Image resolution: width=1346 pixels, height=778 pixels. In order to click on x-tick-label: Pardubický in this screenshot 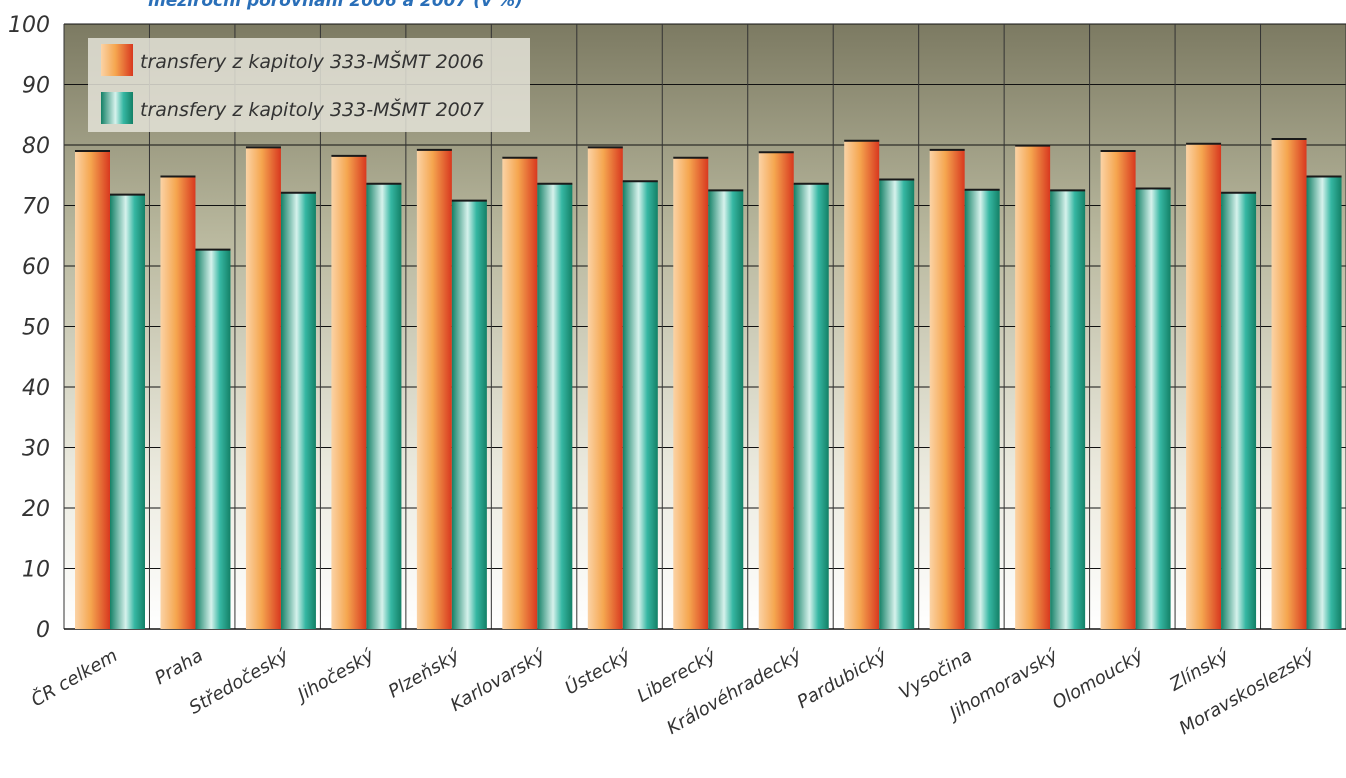, I will do `click(842, 679)`.